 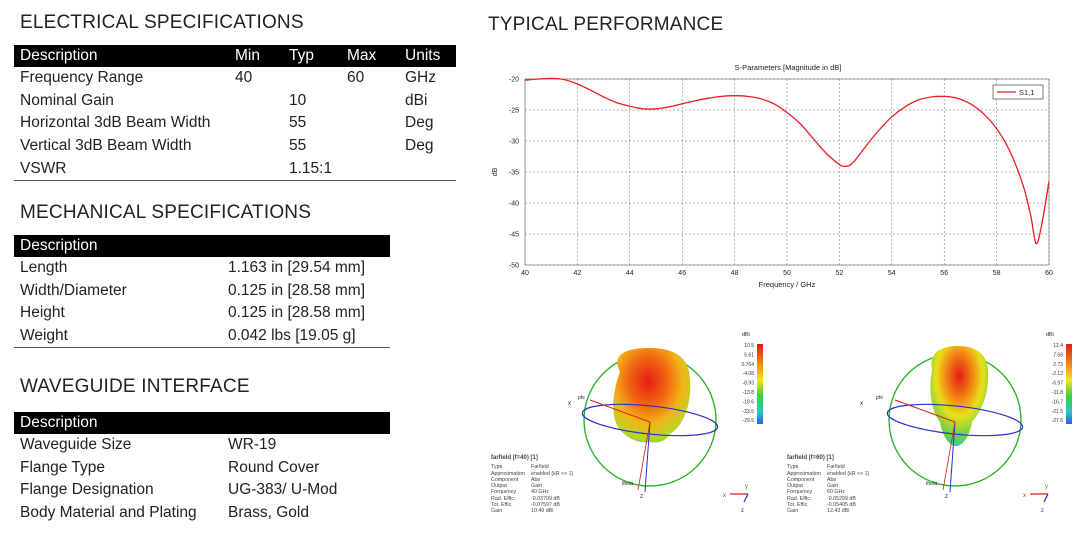 I want to click on info-row: Tot. Effic. -0.05405 dB, so click(x=828, y=505).